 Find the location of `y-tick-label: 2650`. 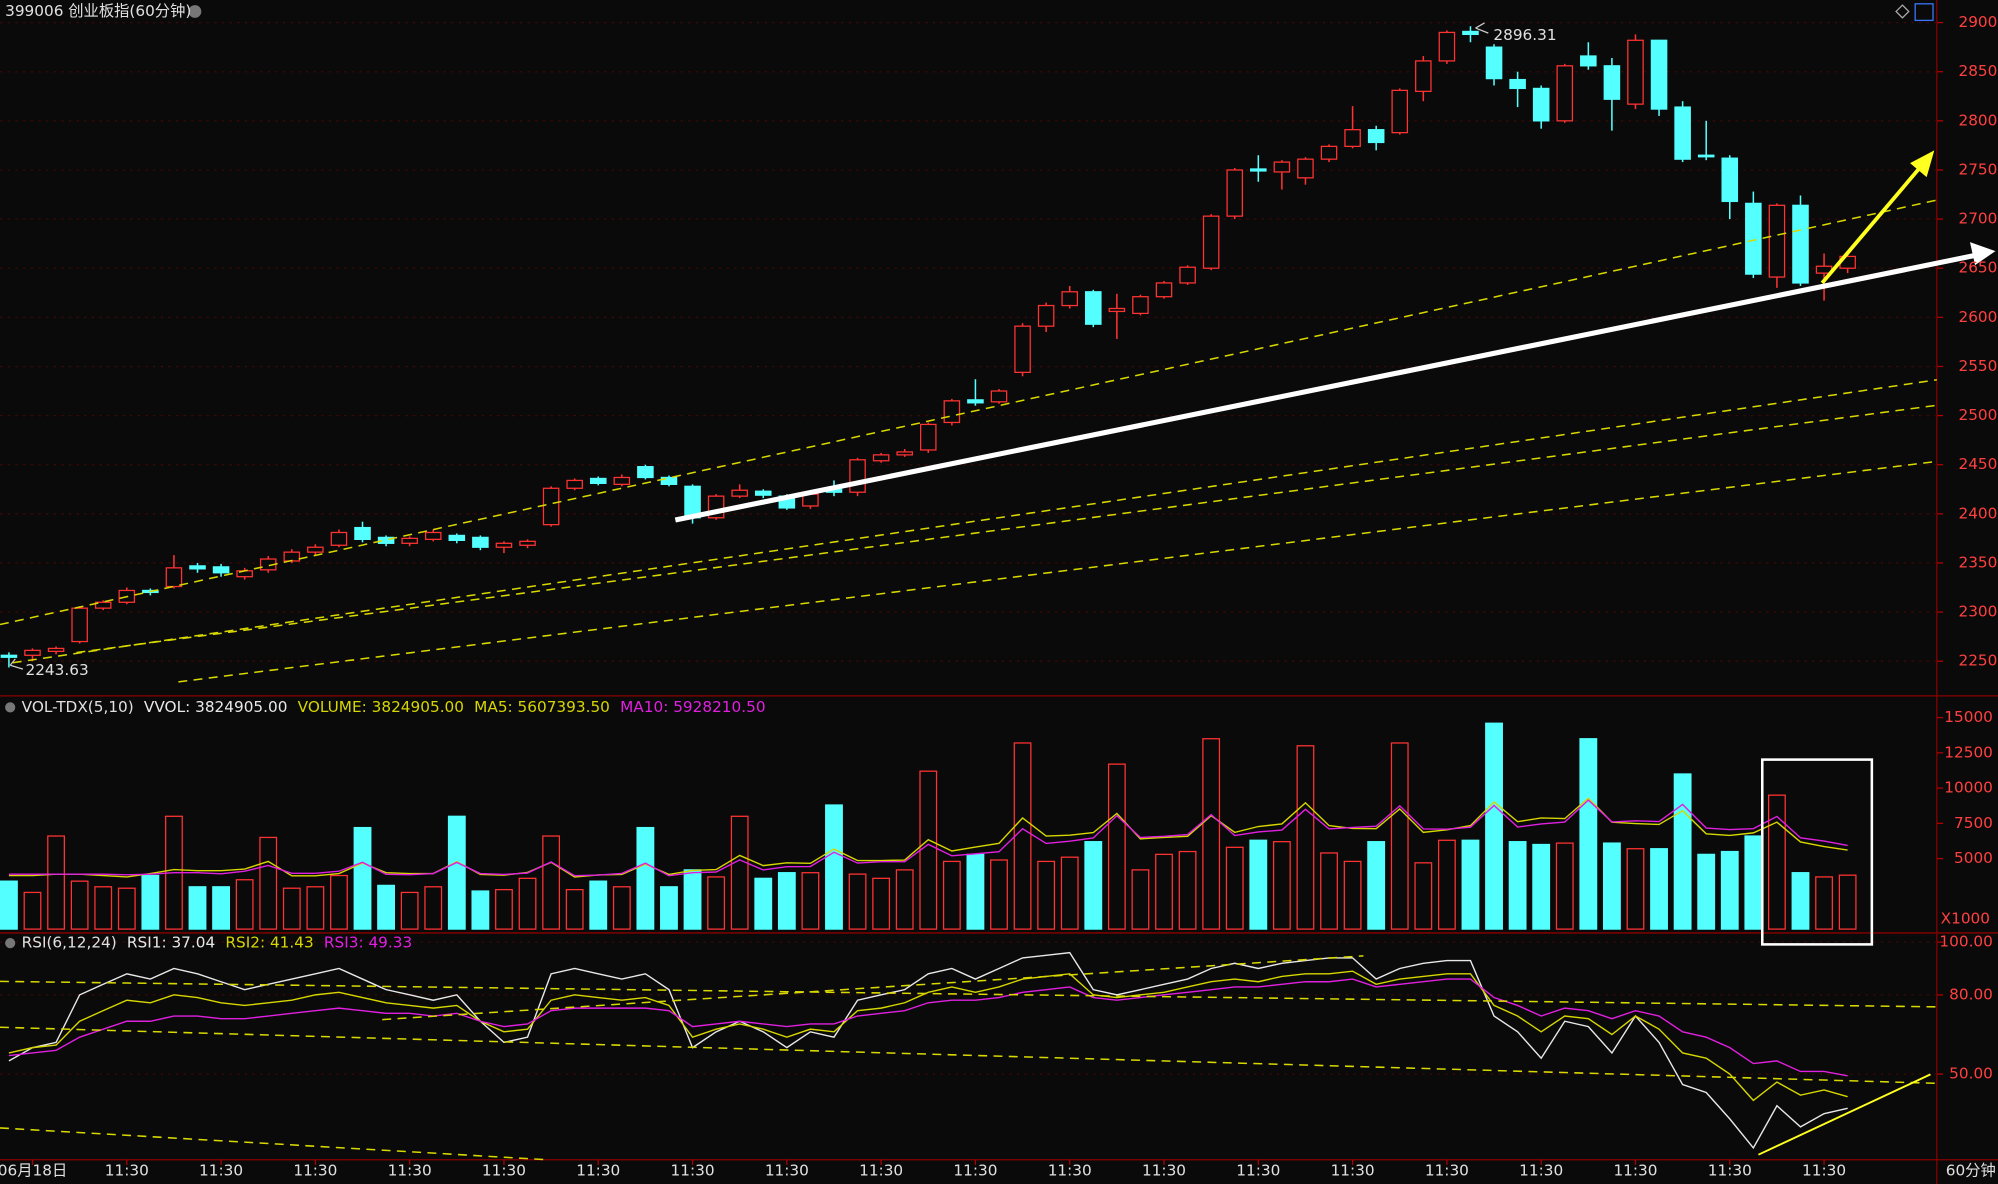

y-tick-label: 2650 is located at coordinates (1977, 268).